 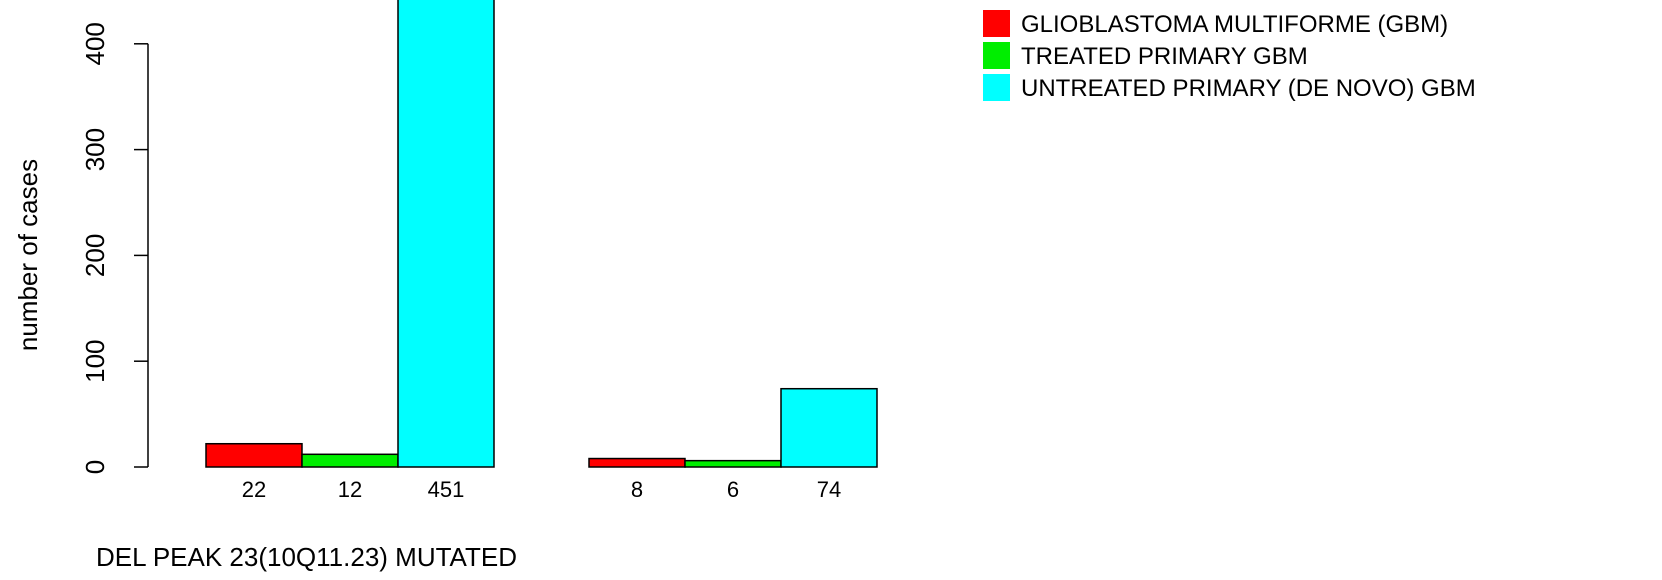 I want to click on bar-value-label: 74, so click(x=829, y=489).